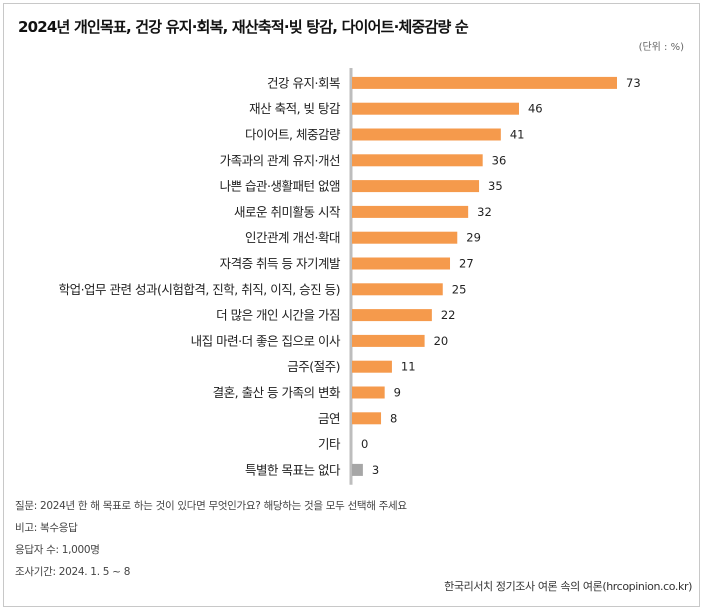 This screenshot has height=612, width=704. What do you see at coordinates (408, 367) in the screenshot?
I see `value-label: 11` at bounding box center [408, 367].